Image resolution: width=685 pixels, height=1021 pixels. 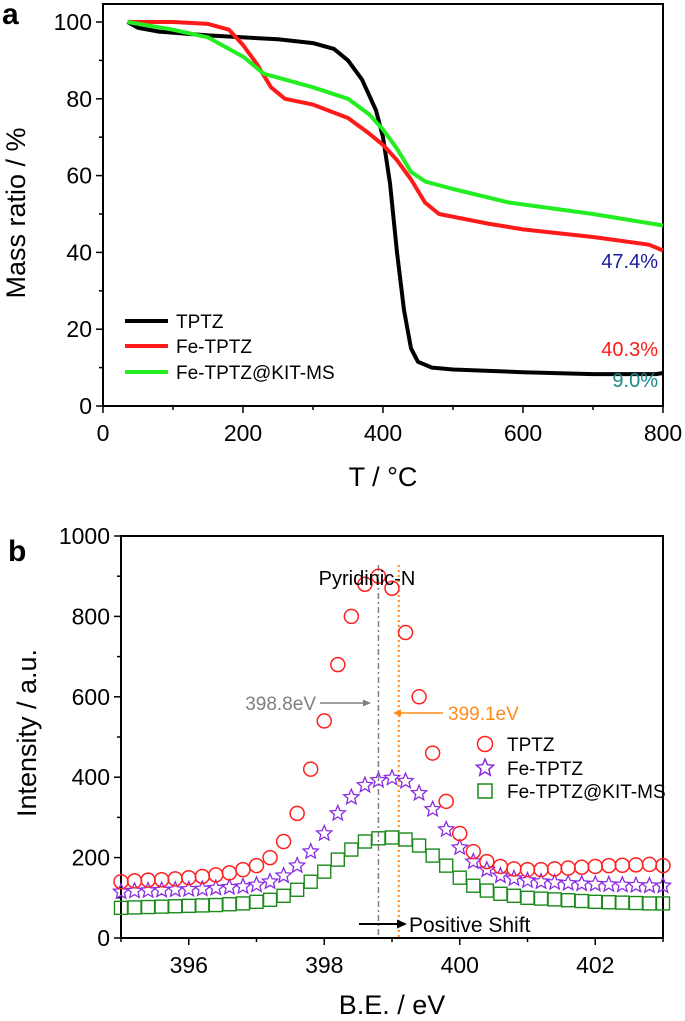 I want to click on legend-marker-kit, so click(x=485, y=791).